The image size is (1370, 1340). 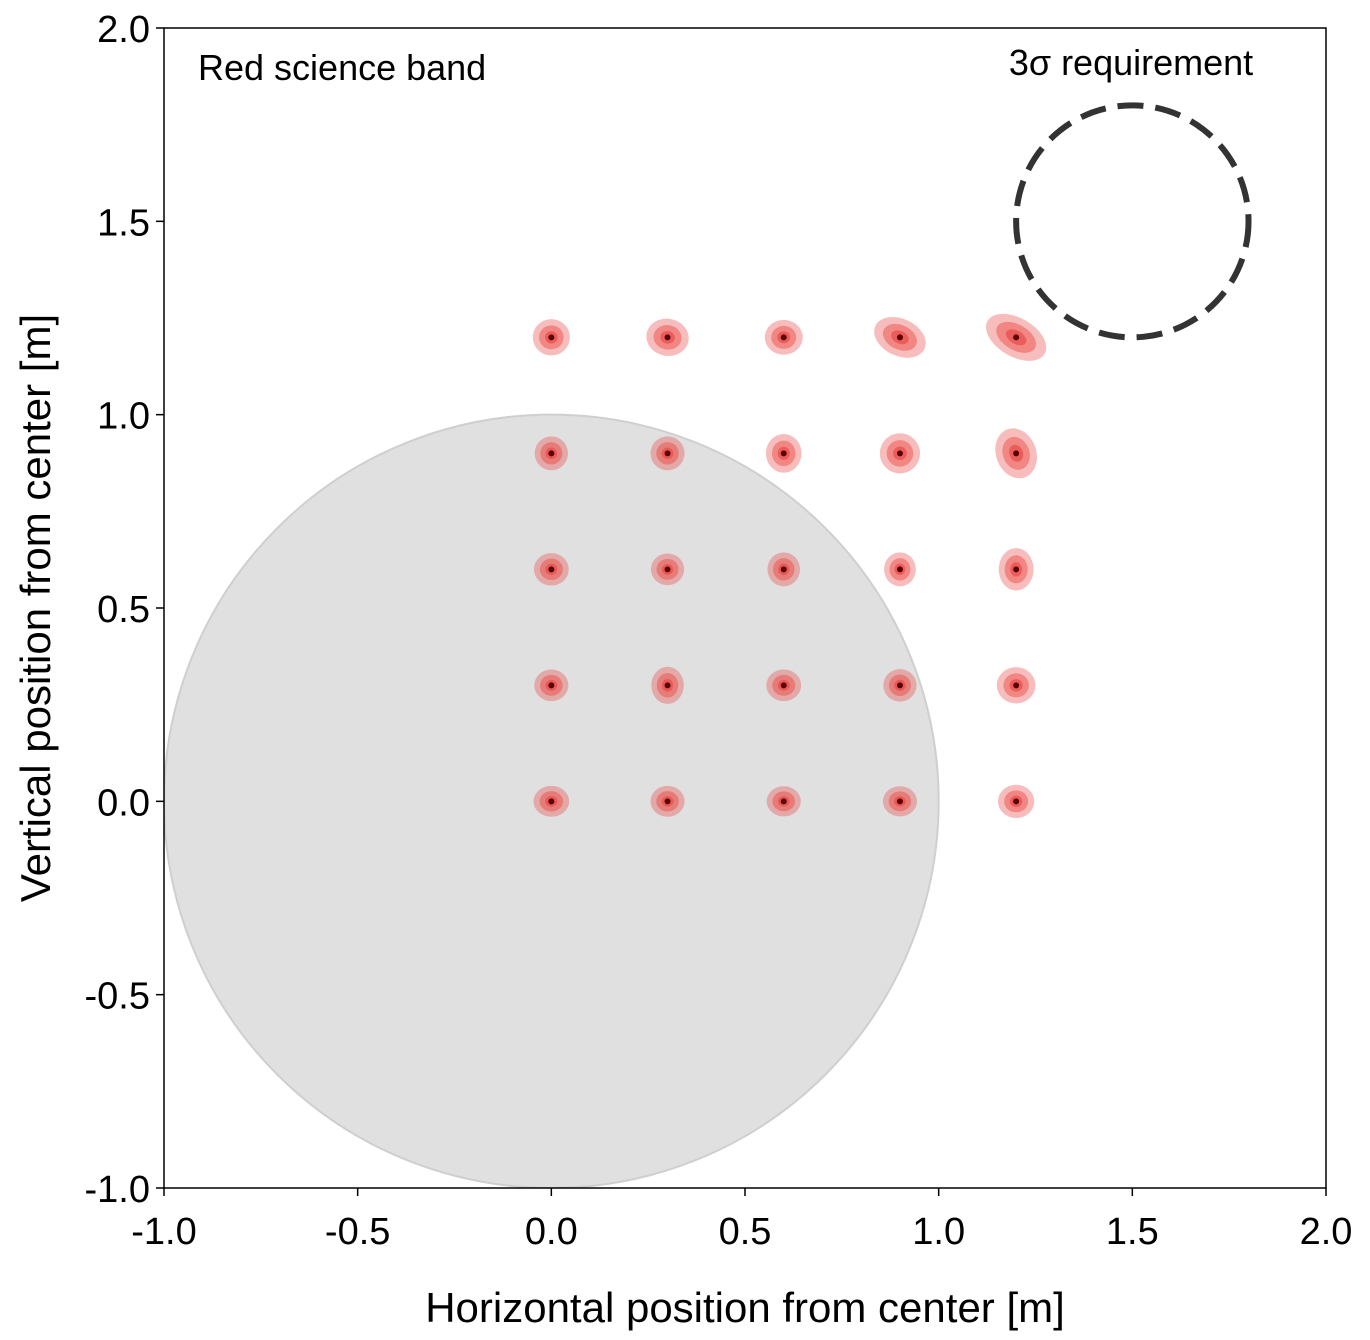 What do you see at coordinates (745, 1232) in the screenshot?
I see `x-tick-label: 0.5` at bounding box center [745, 1232].